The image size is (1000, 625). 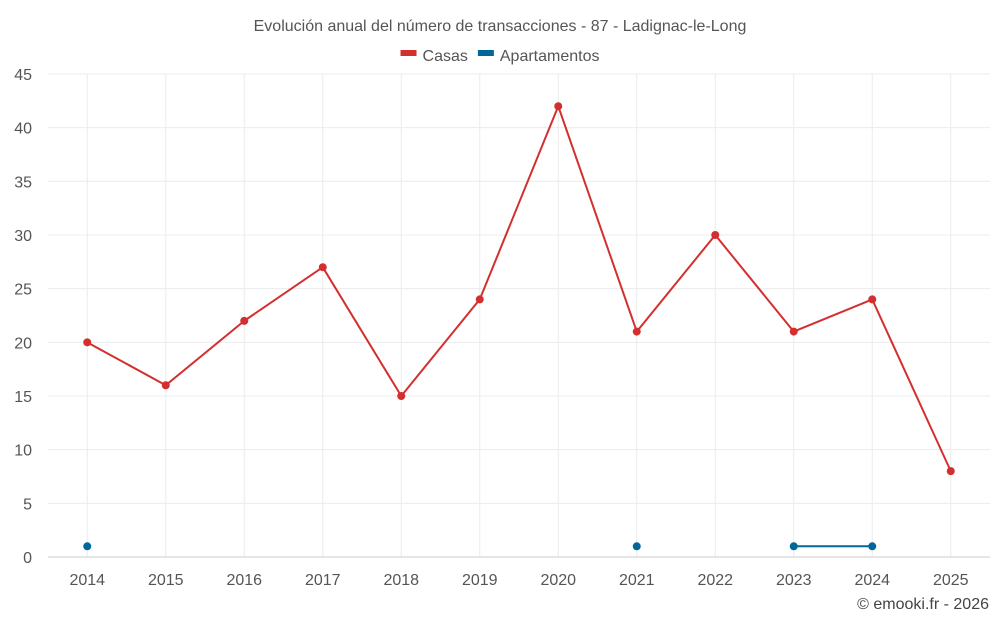 I want to click on x-tick-label: 2016, so click(x=244, y=580).